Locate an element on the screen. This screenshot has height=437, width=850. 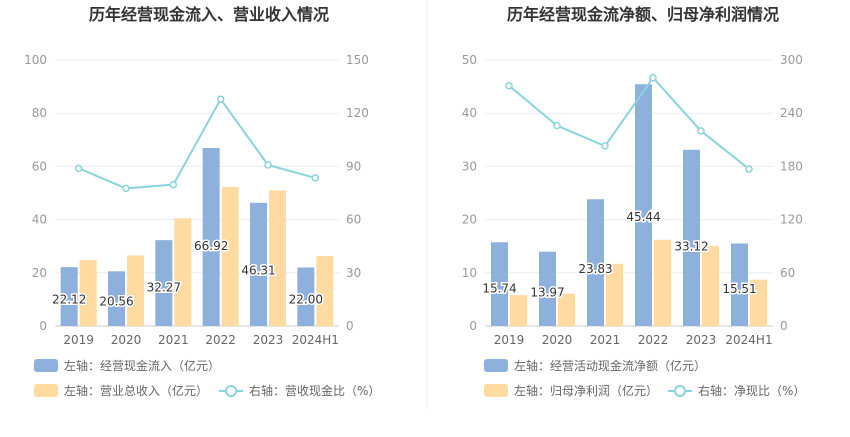
y-left-tick-label: 100 is located at coordinates (35, 60).